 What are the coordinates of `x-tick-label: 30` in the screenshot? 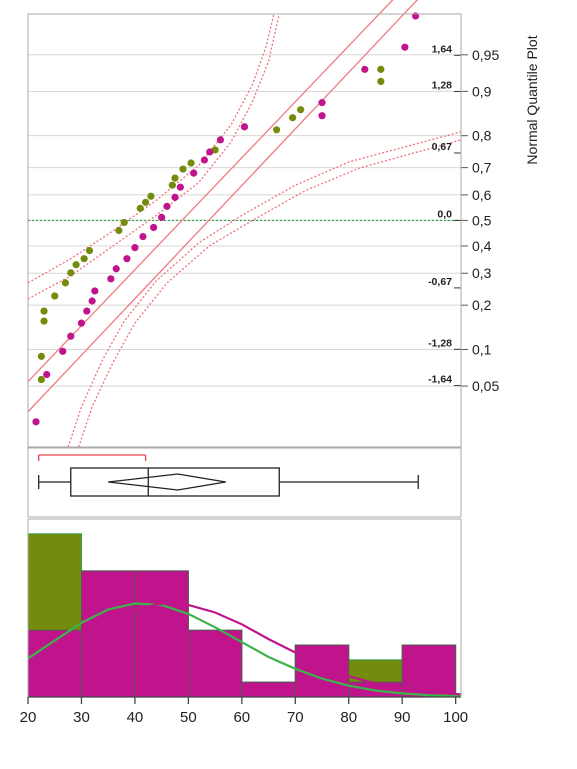 It's located at (81, 717).